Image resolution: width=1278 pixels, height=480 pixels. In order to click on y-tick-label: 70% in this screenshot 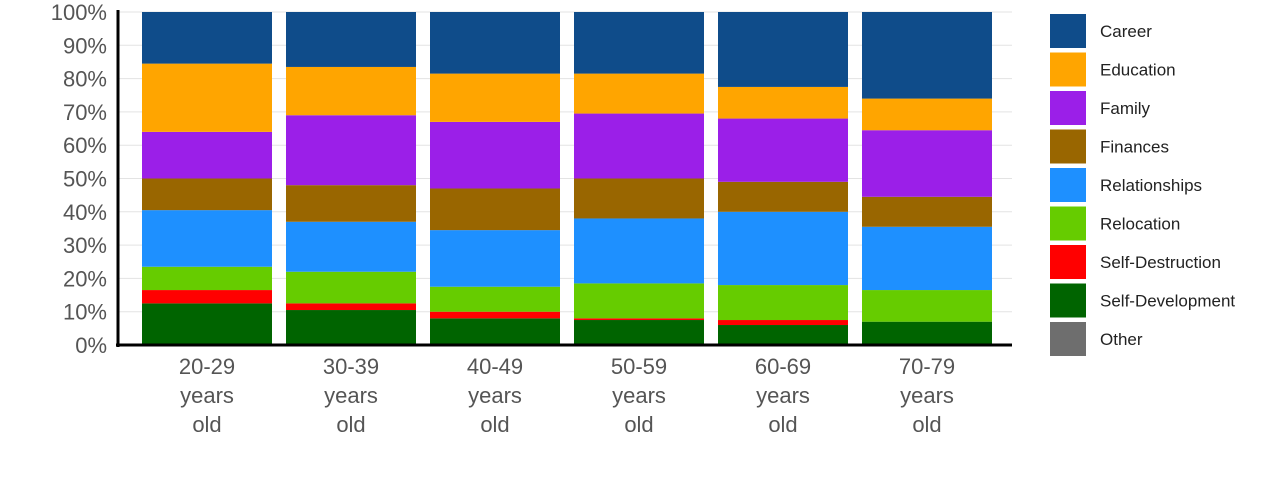, I will do `click(85, 112)`.